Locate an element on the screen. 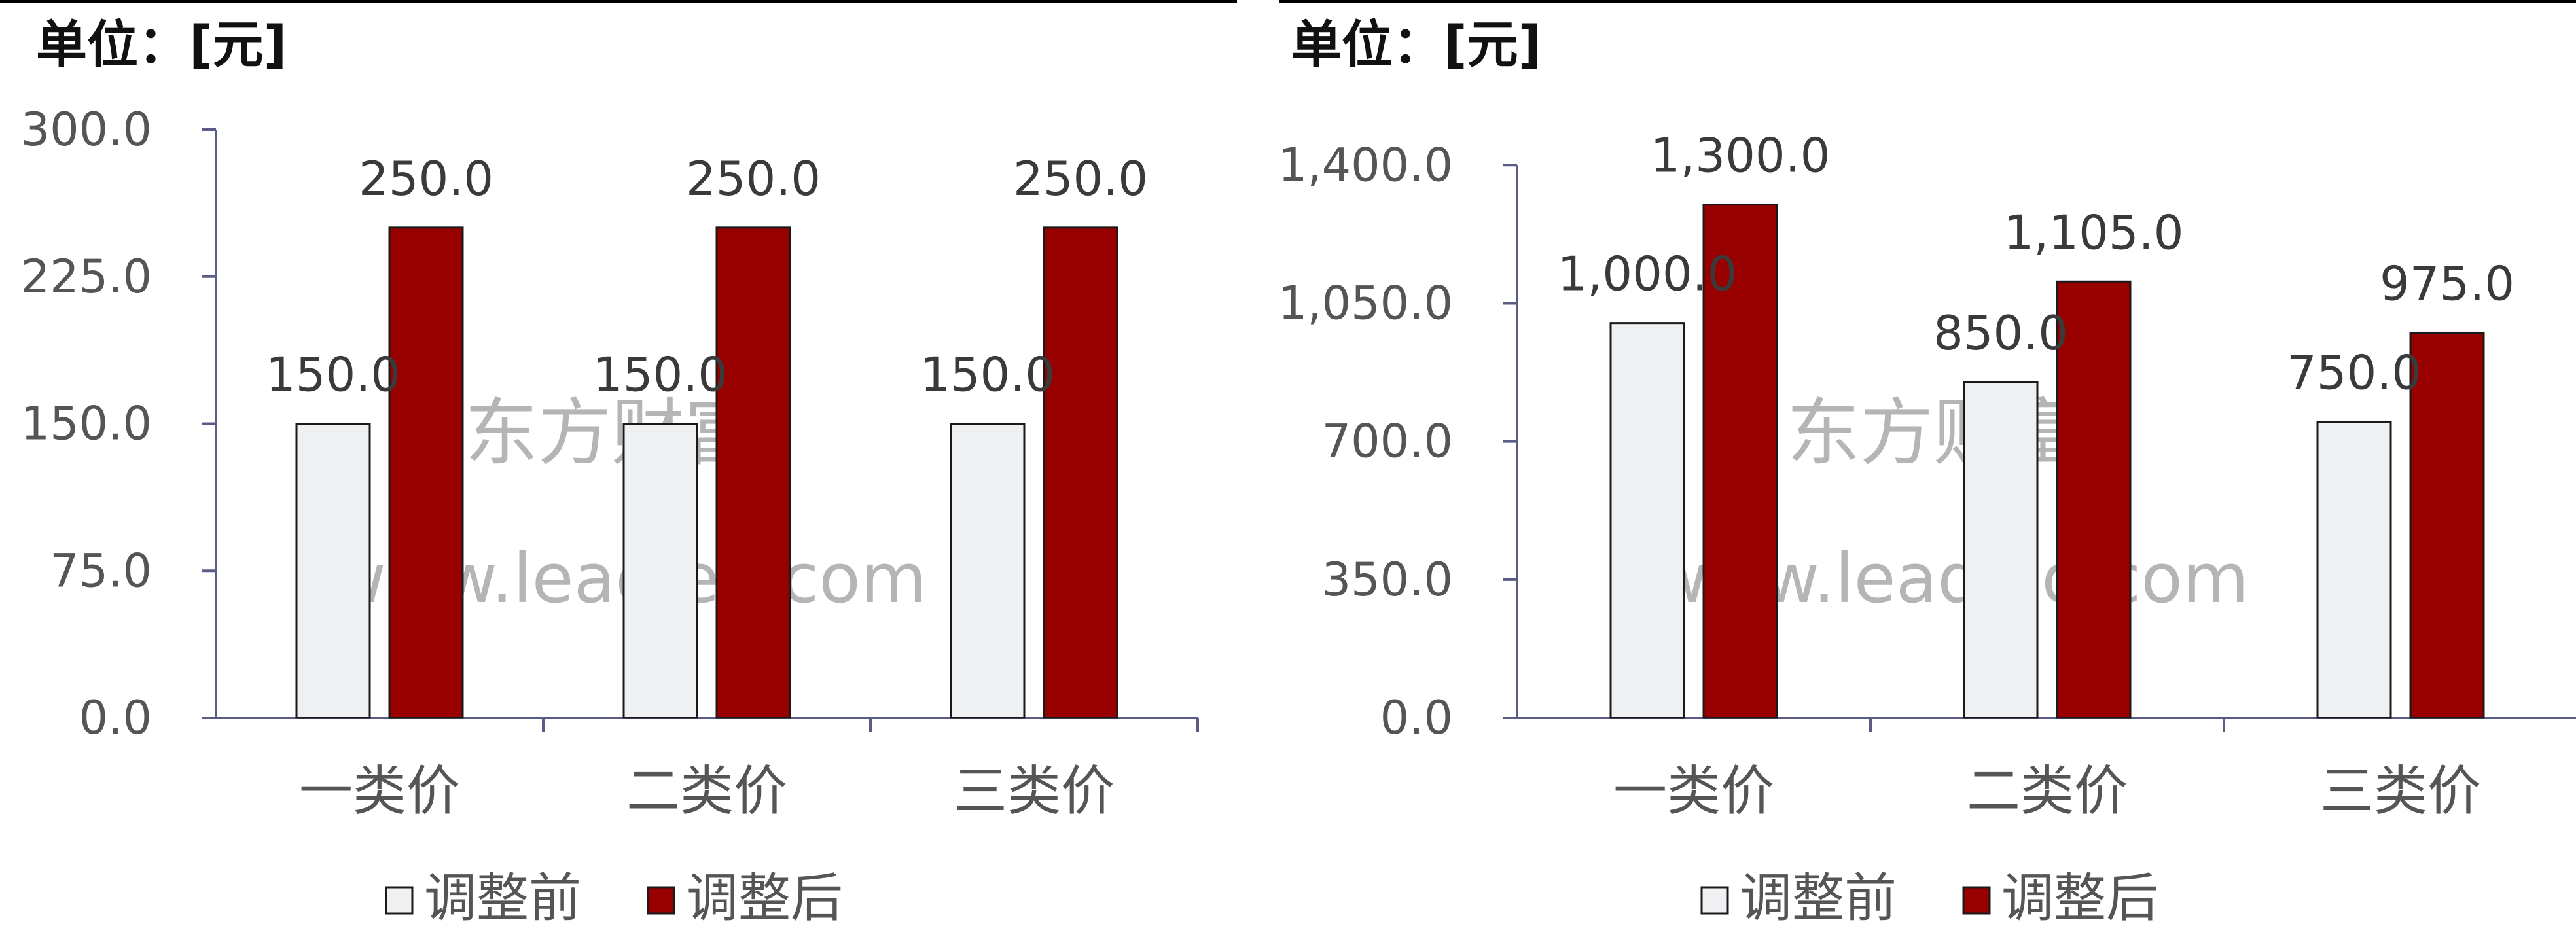 Image resolution: width=2576 pixels, height=939 pixels. y-tick-label: 1,050.0 is located at coordinates (1365, 303).